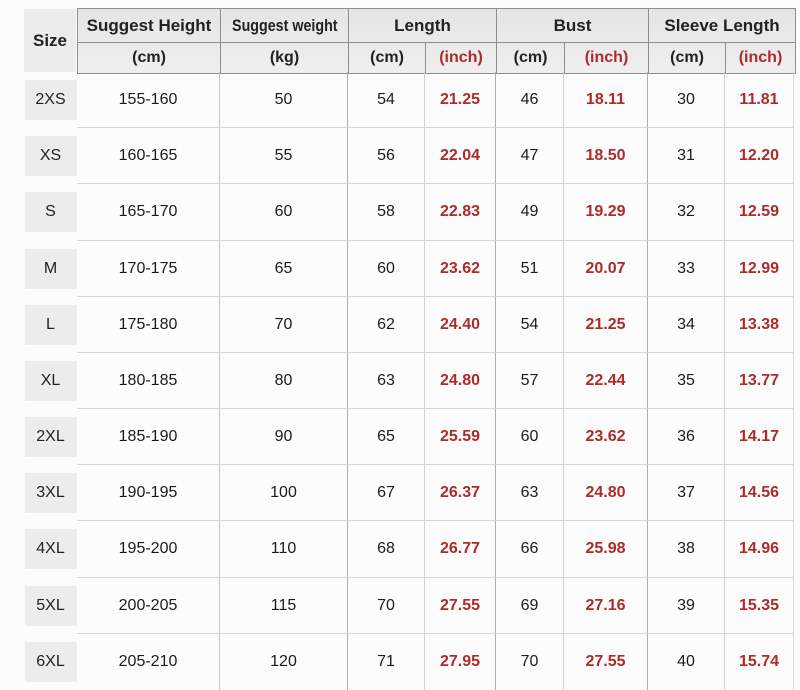 The image size is (800, 690). Describe the element at coordinates (385, 493) in the screenshot. I see `length-cm-value: 67` at that location.